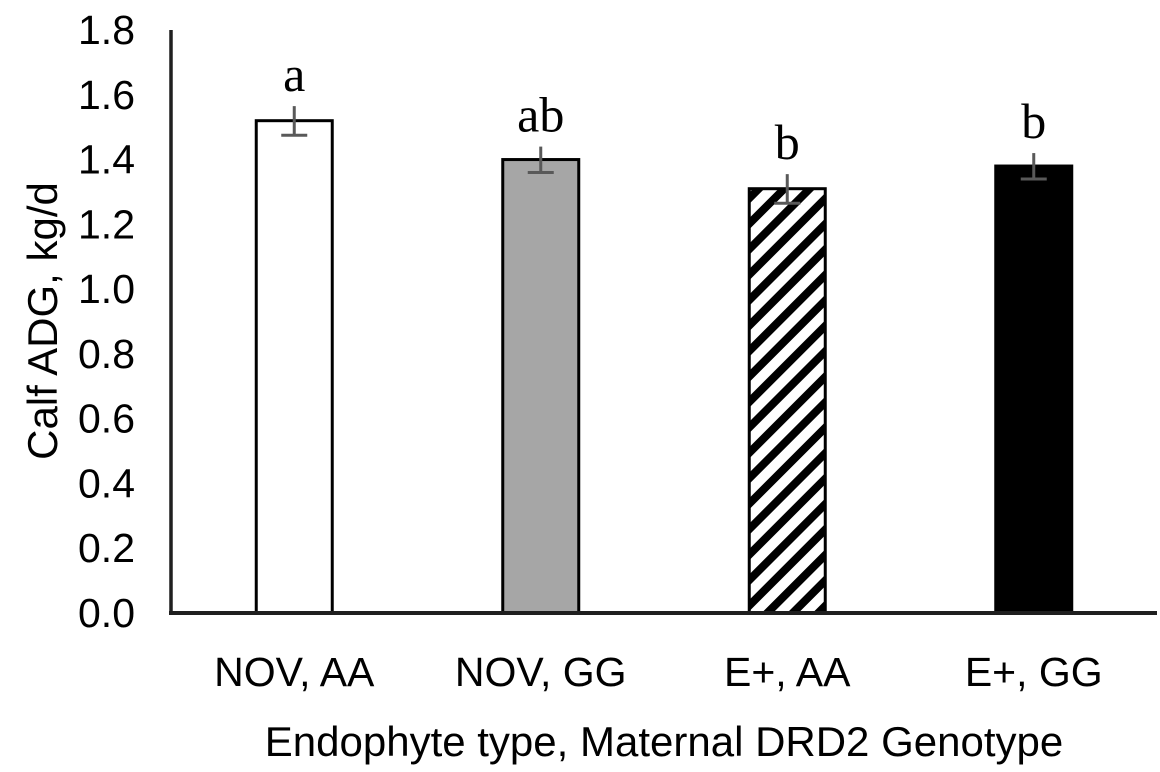 The image size is (1160, 772). What do you see at coordinates (106, 613) in the screenshot?
I see `y-tick-label: 0.0` at bounding box center [106, 613].